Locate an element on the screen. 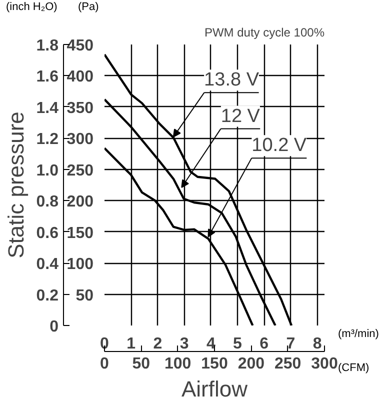 The width and height of the screenshot is (388, 404). x2-tick-label: 250 is located at coordinates (288, 364).